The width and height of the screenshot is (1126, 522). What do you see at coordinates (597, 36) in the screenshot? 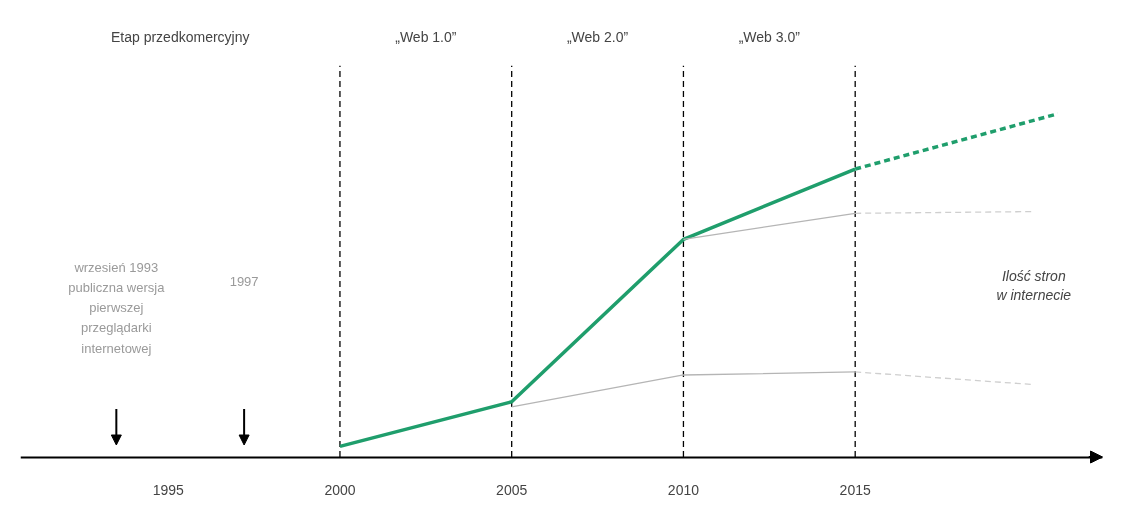
I see `text: „Web 2.0”` at bounding box center [597, 36].